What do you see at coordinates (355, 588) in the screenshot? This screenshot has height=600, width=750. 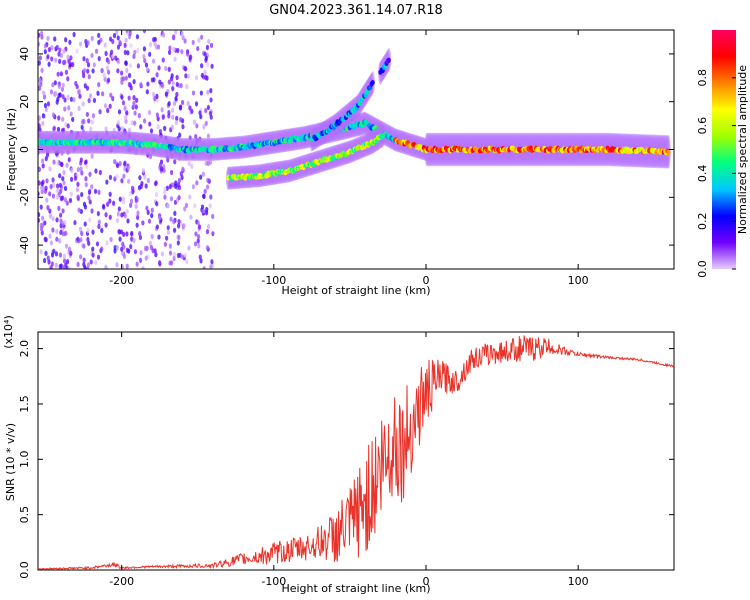 I see `snr-x-label: Height of straight line (km)` at bounding box center [355, 588].